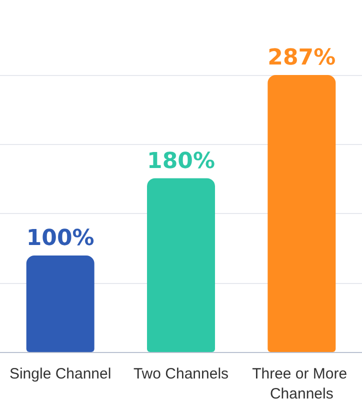 This screenshot has width=362, height=420. Describe the element at coordinates (60, 238) in the screenshot. I see `data-label: 100%` at that location.